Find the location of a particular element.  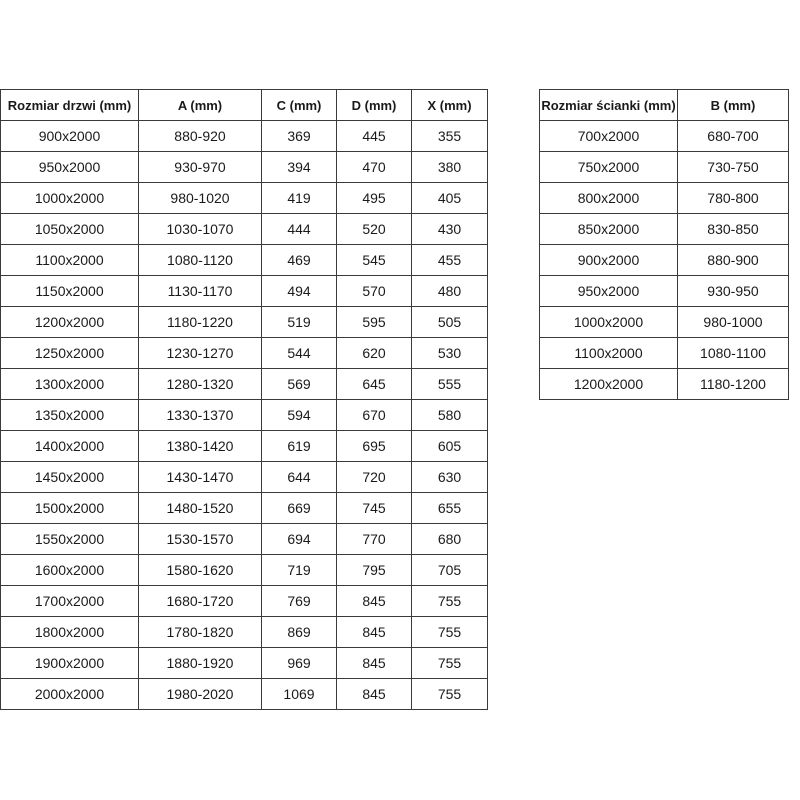

table-cell: 700x2000 is located at coordinates (608, 136).